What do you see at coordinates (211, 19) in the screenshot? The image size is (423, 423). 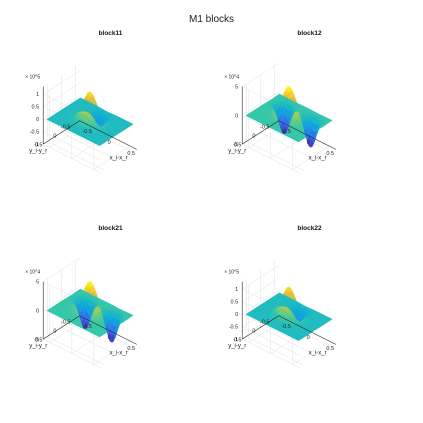 I see `figure-title: M1 blocks` at bounding box center [211, 19].